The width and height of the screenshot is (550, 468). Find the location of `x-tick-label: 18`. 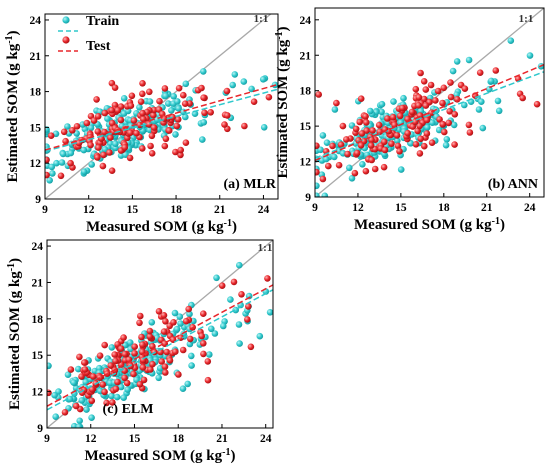

x-tick-label: 18 is located at coordinates (178, 439).